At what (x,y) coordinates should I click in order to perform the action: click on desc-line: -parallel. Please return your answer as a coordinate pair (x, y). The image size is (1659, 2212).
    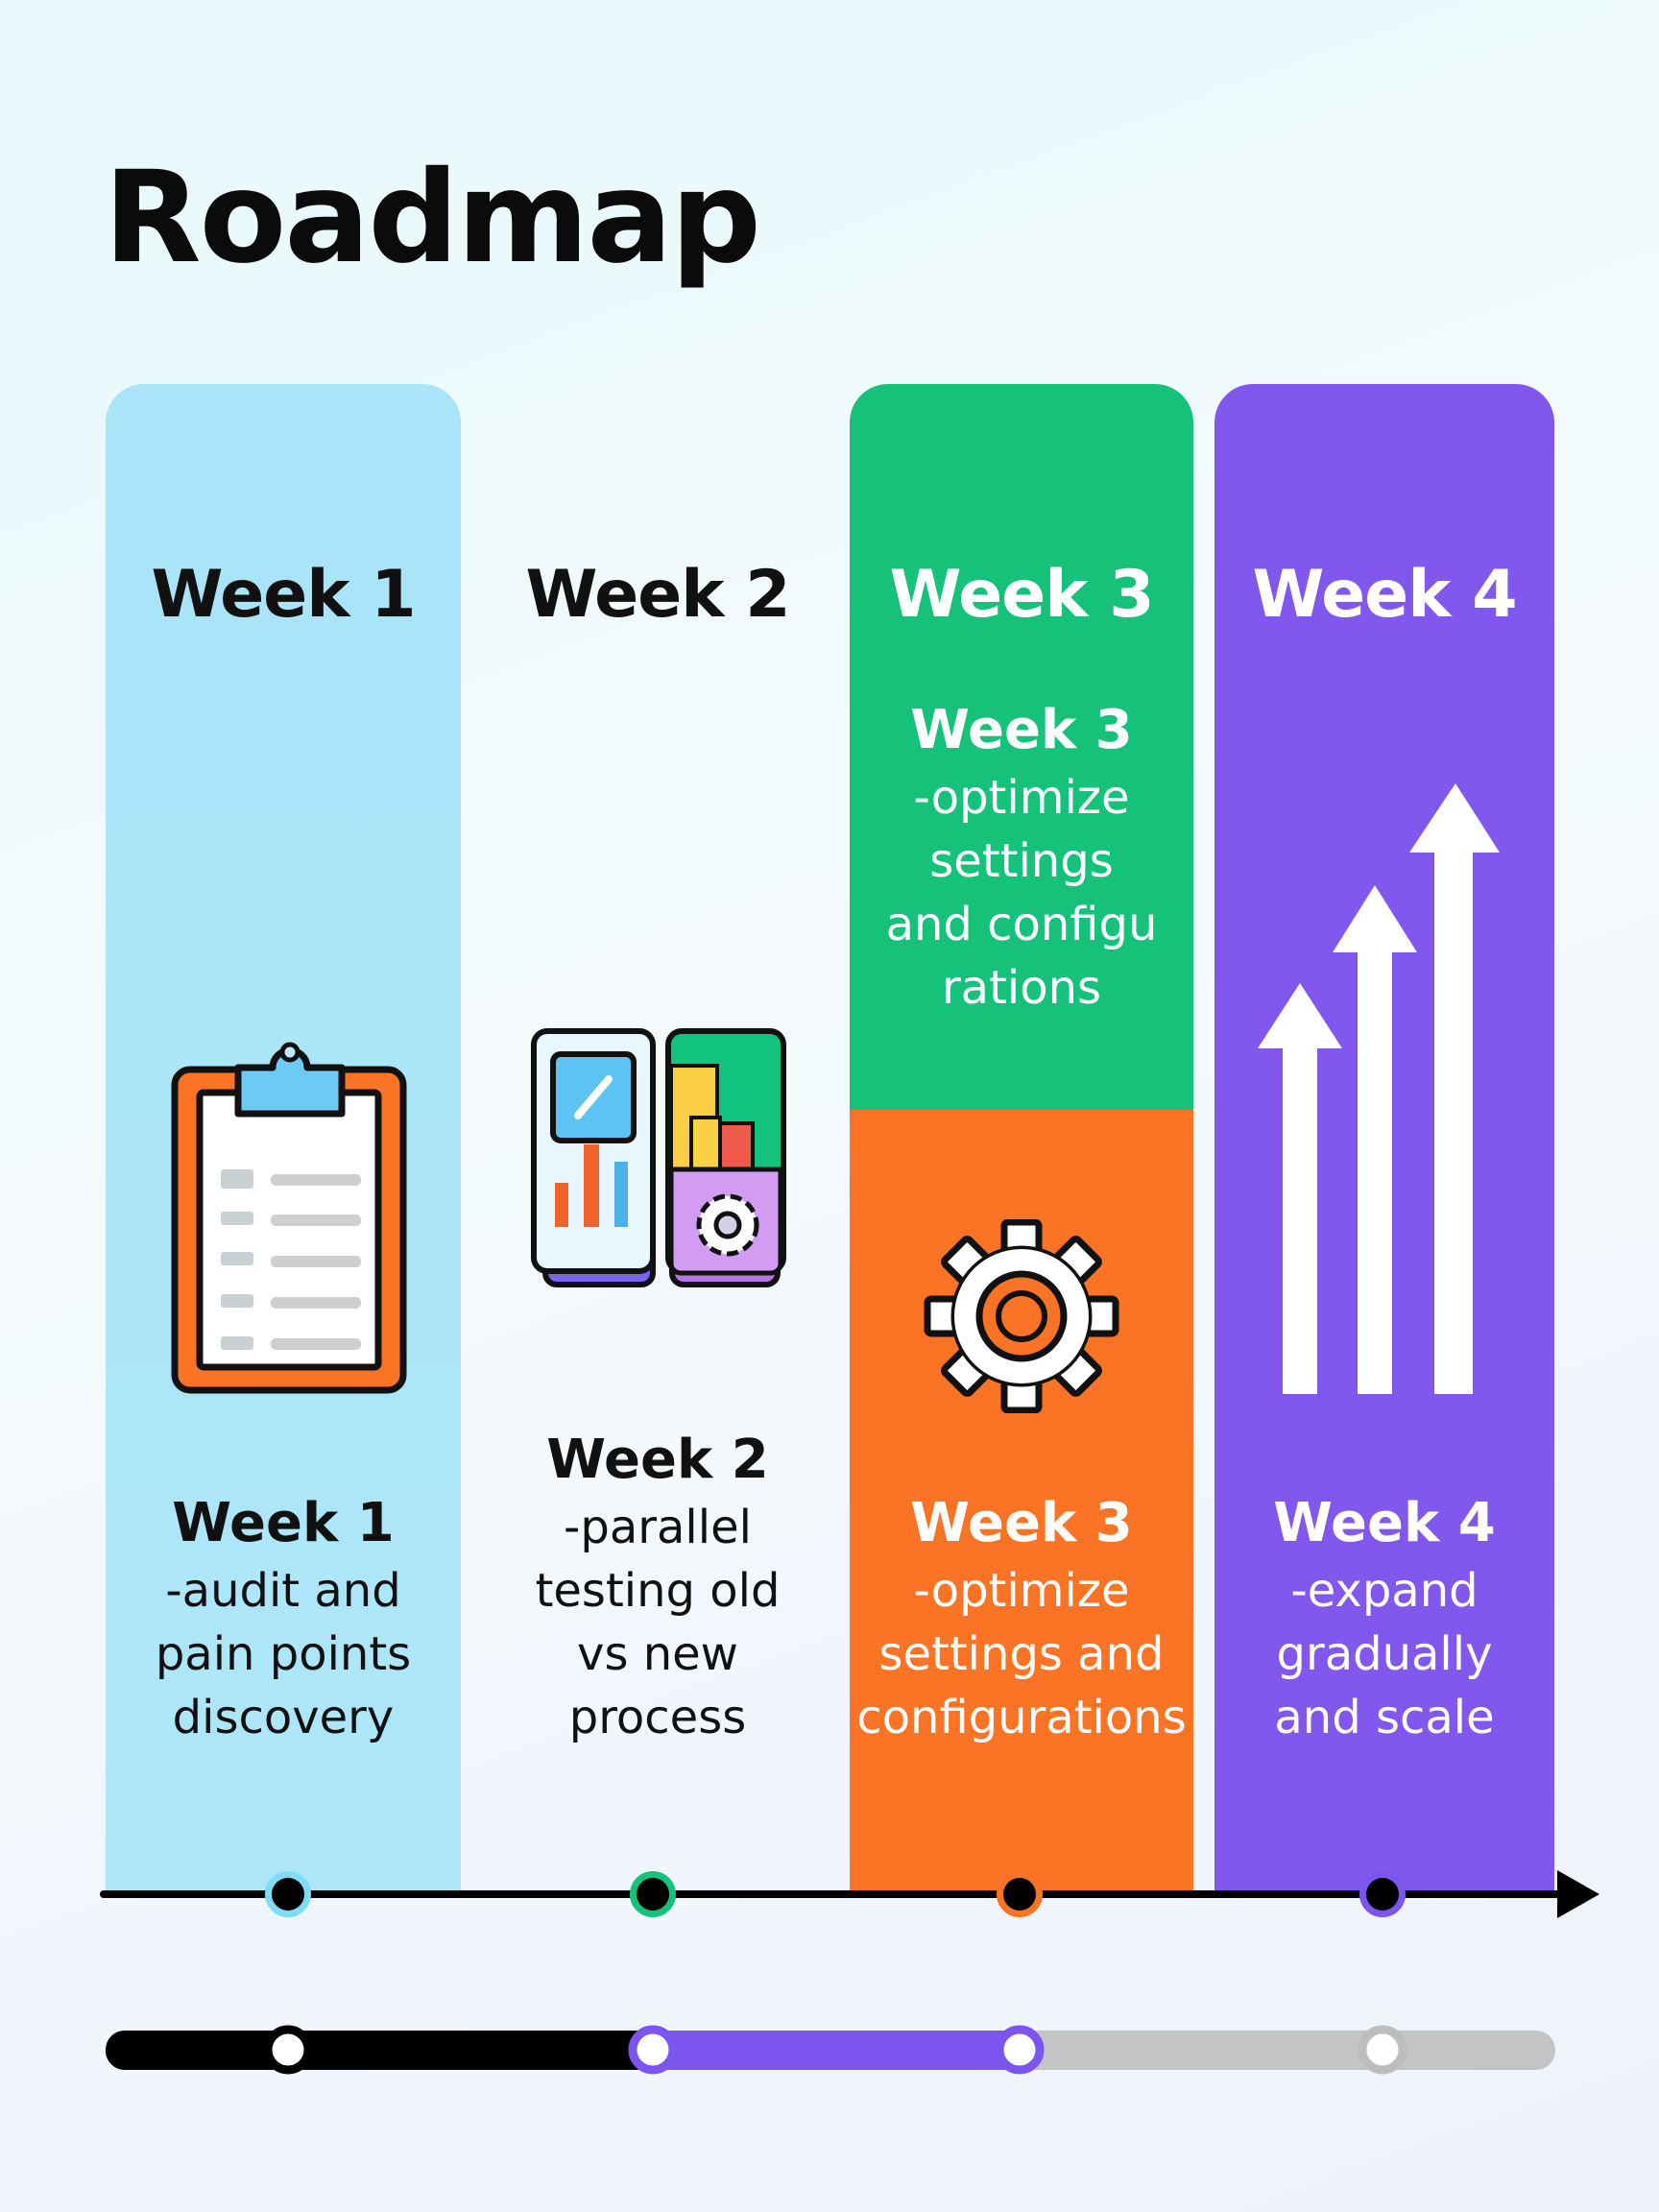
    Looking at the image, I should click on (658, 1528).